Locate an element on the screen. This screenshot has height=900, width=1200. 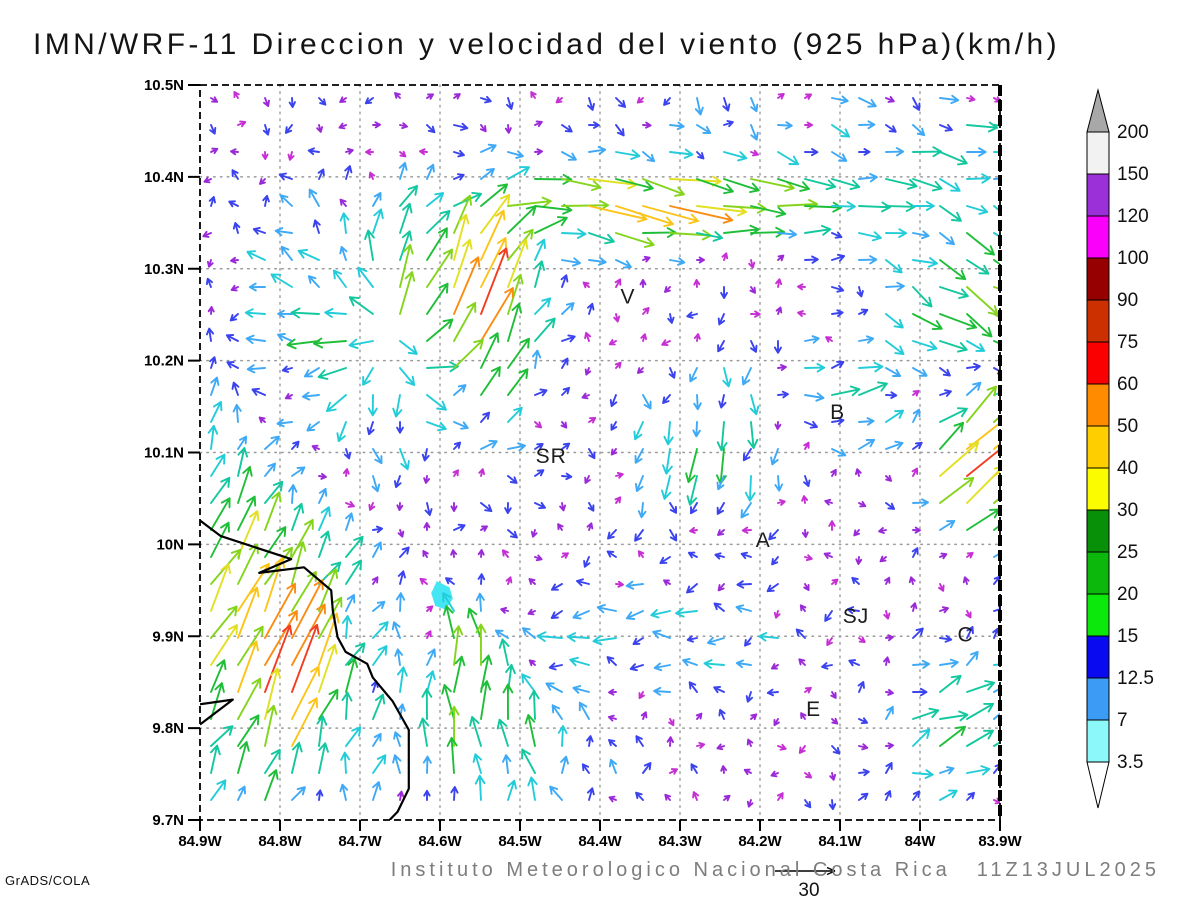
lat-tick-label: 10.3N is located at coordinates (164, 269).